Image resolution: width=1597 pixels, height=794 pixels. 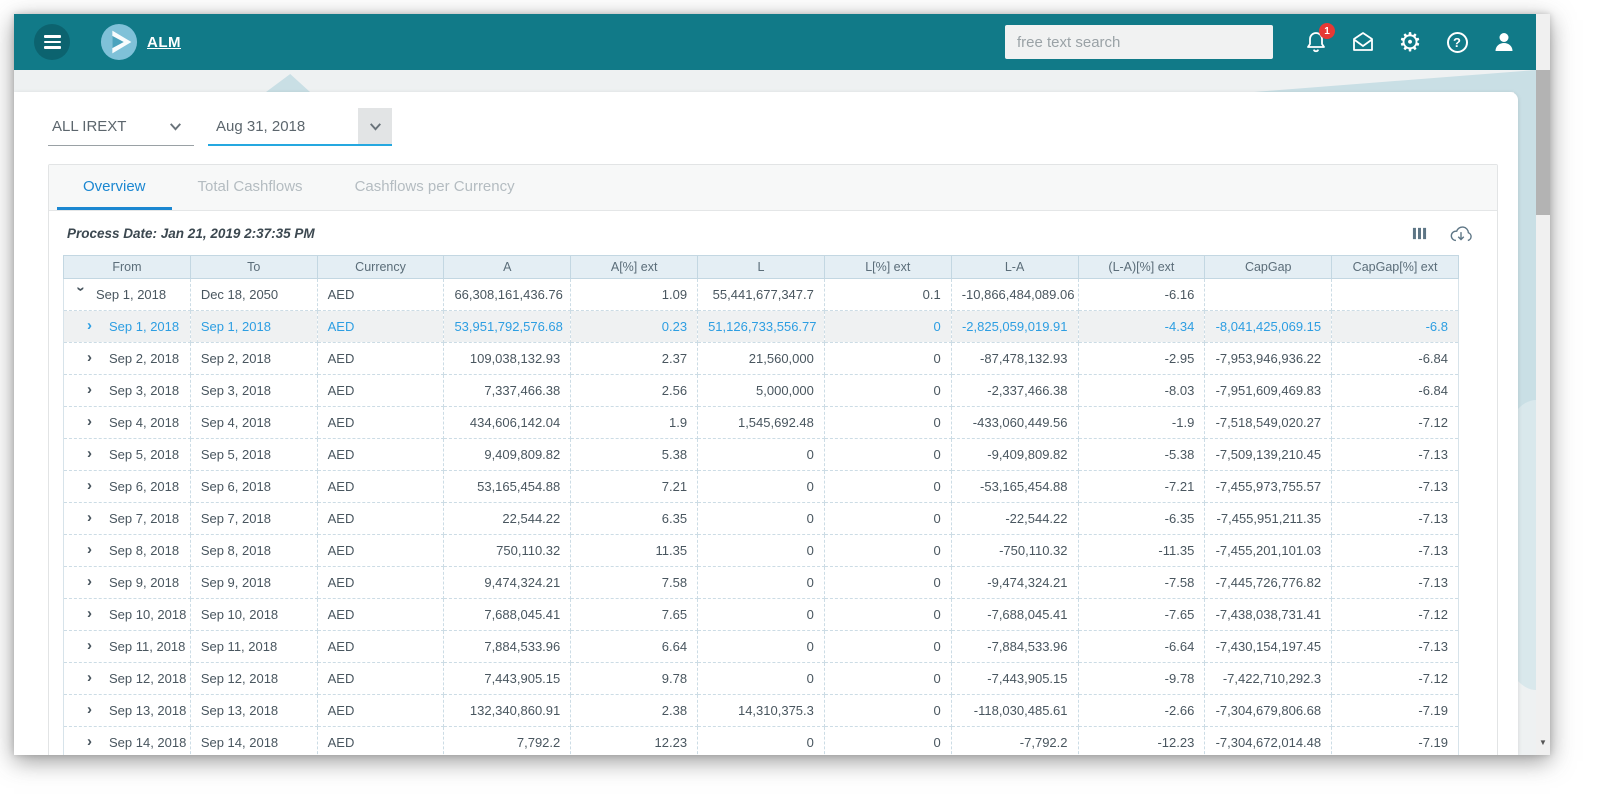 What do you see at coordinates (254, 740) in the screenshot?
I see `cell: Sep 14, 2018` at bounding box center [254, 740].